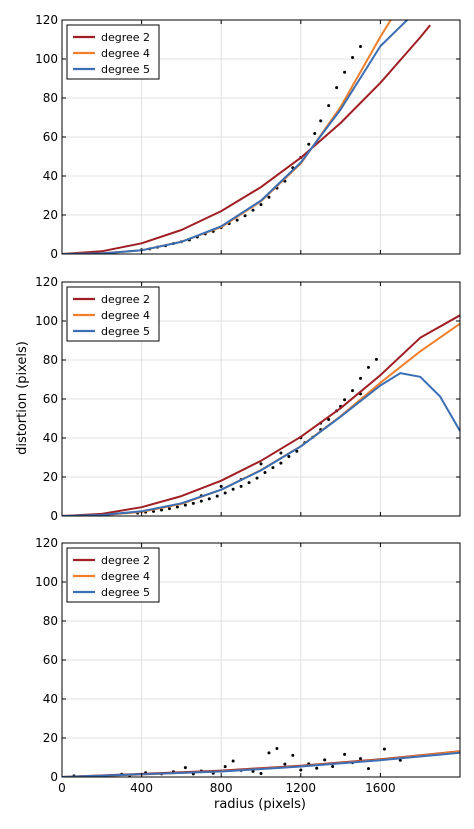 Image resolution: width=474 pixels, height=829 pixels. Describe the element at coordinates (221, 788) in the screenshot. I see `x-tick-label: 800` at that location.